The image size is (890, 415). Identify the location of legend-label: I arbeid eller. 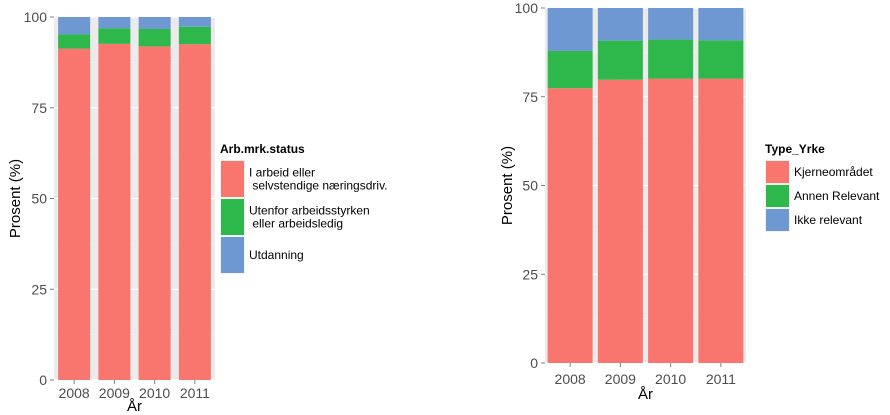
(282, 173).